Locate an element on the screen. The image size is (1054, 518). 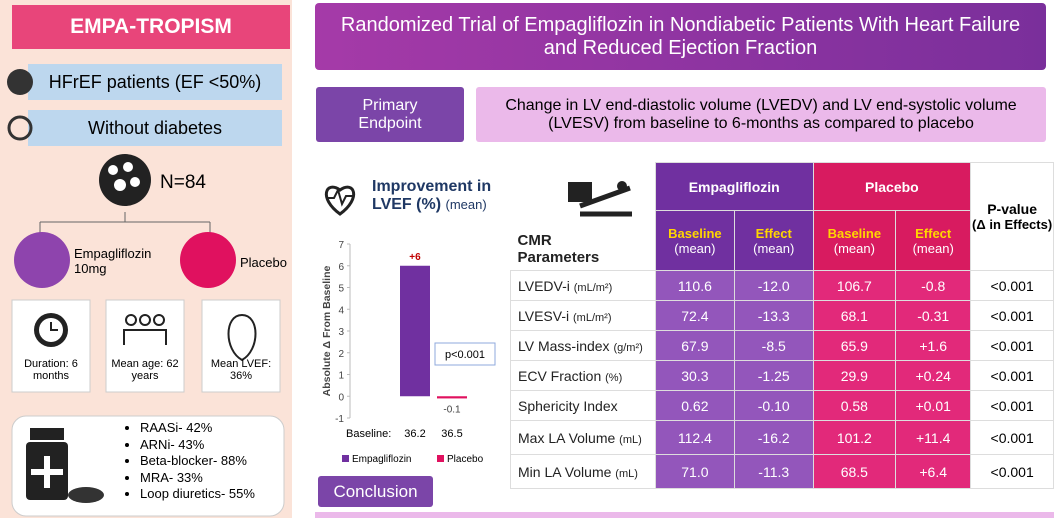
table-cell: 65.9 is located at coordinates (854, 345).